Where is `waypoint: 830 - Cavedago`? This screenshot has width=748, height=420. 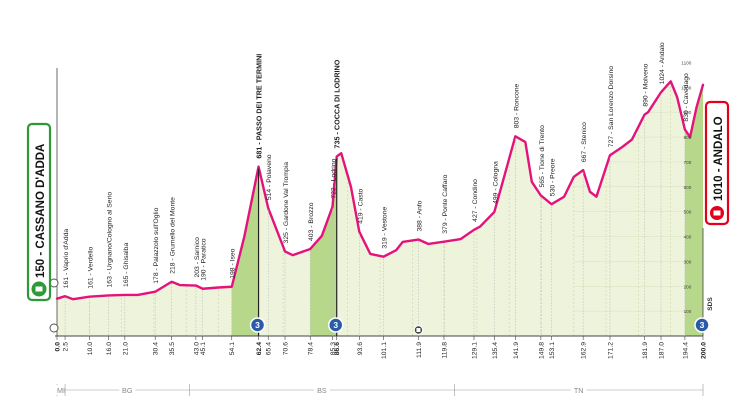 waypoint: 830 - Cavedago is located at coordinates (686, 204).